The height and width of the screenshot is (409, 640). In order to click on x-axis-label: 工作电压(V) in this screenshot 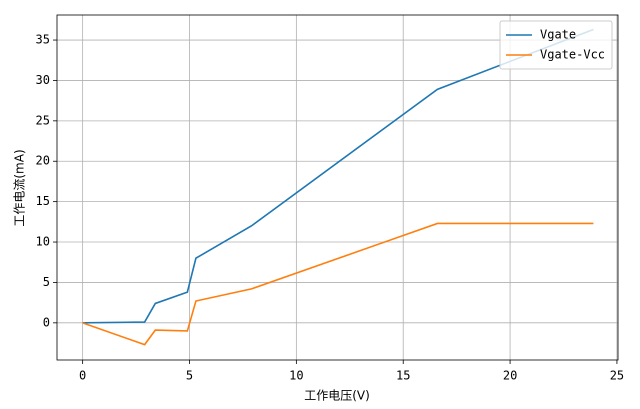, I will do `click(337, 396)`.